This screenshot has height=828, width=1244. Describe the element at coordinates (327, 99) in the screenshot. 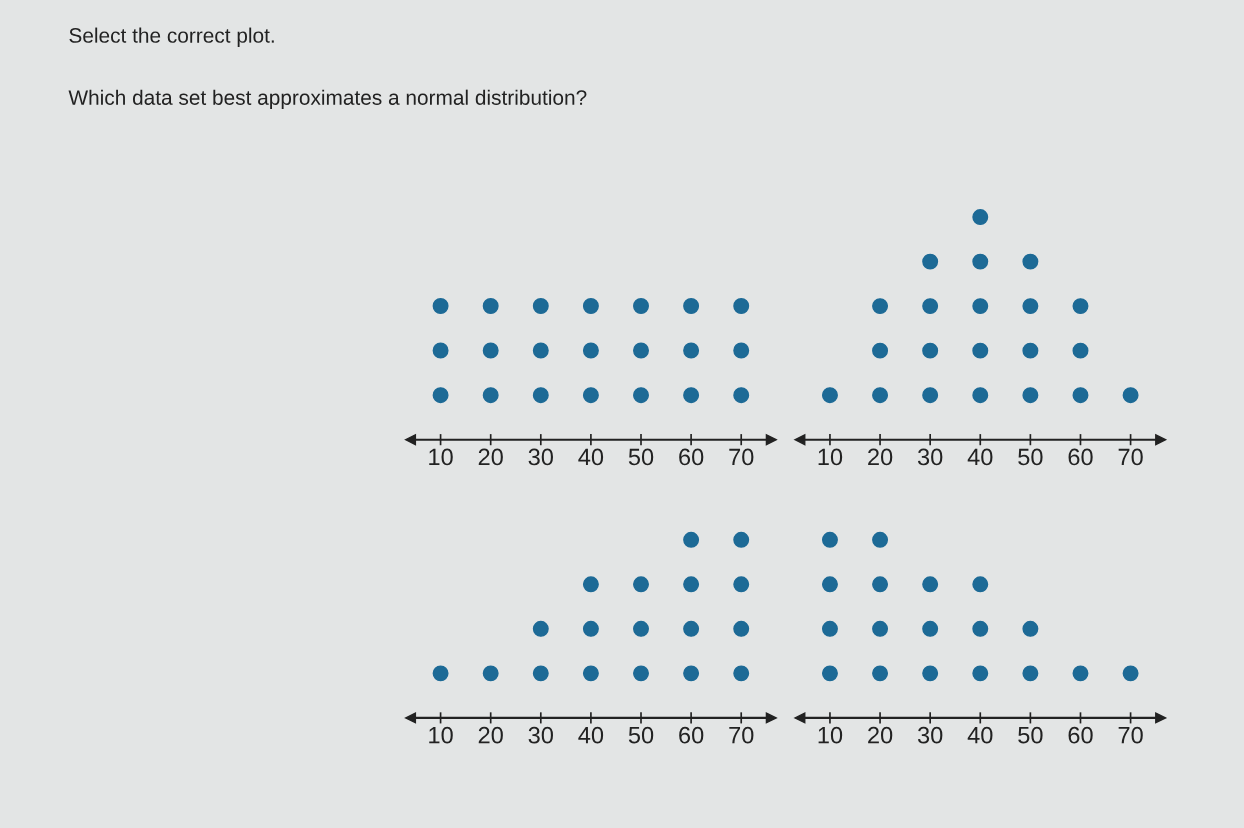

I see `text: Which data set best approximates a normal distribution?` at that location.